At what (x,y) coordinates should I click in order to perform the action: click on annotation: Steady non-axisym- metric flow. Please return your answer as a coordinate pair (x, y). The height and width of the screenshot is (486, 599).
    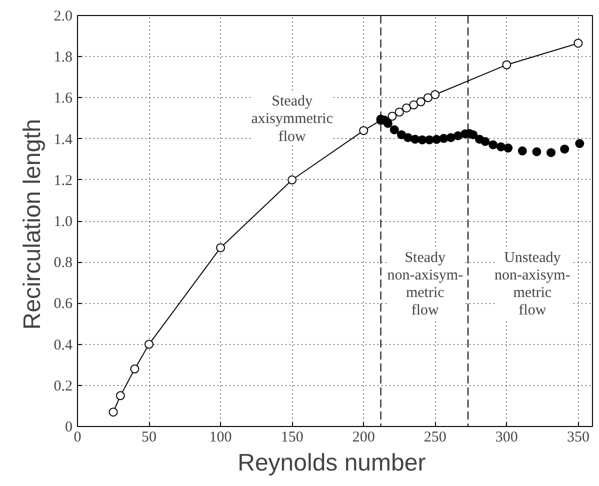
    Looking at the image, I should click on (425, 284).